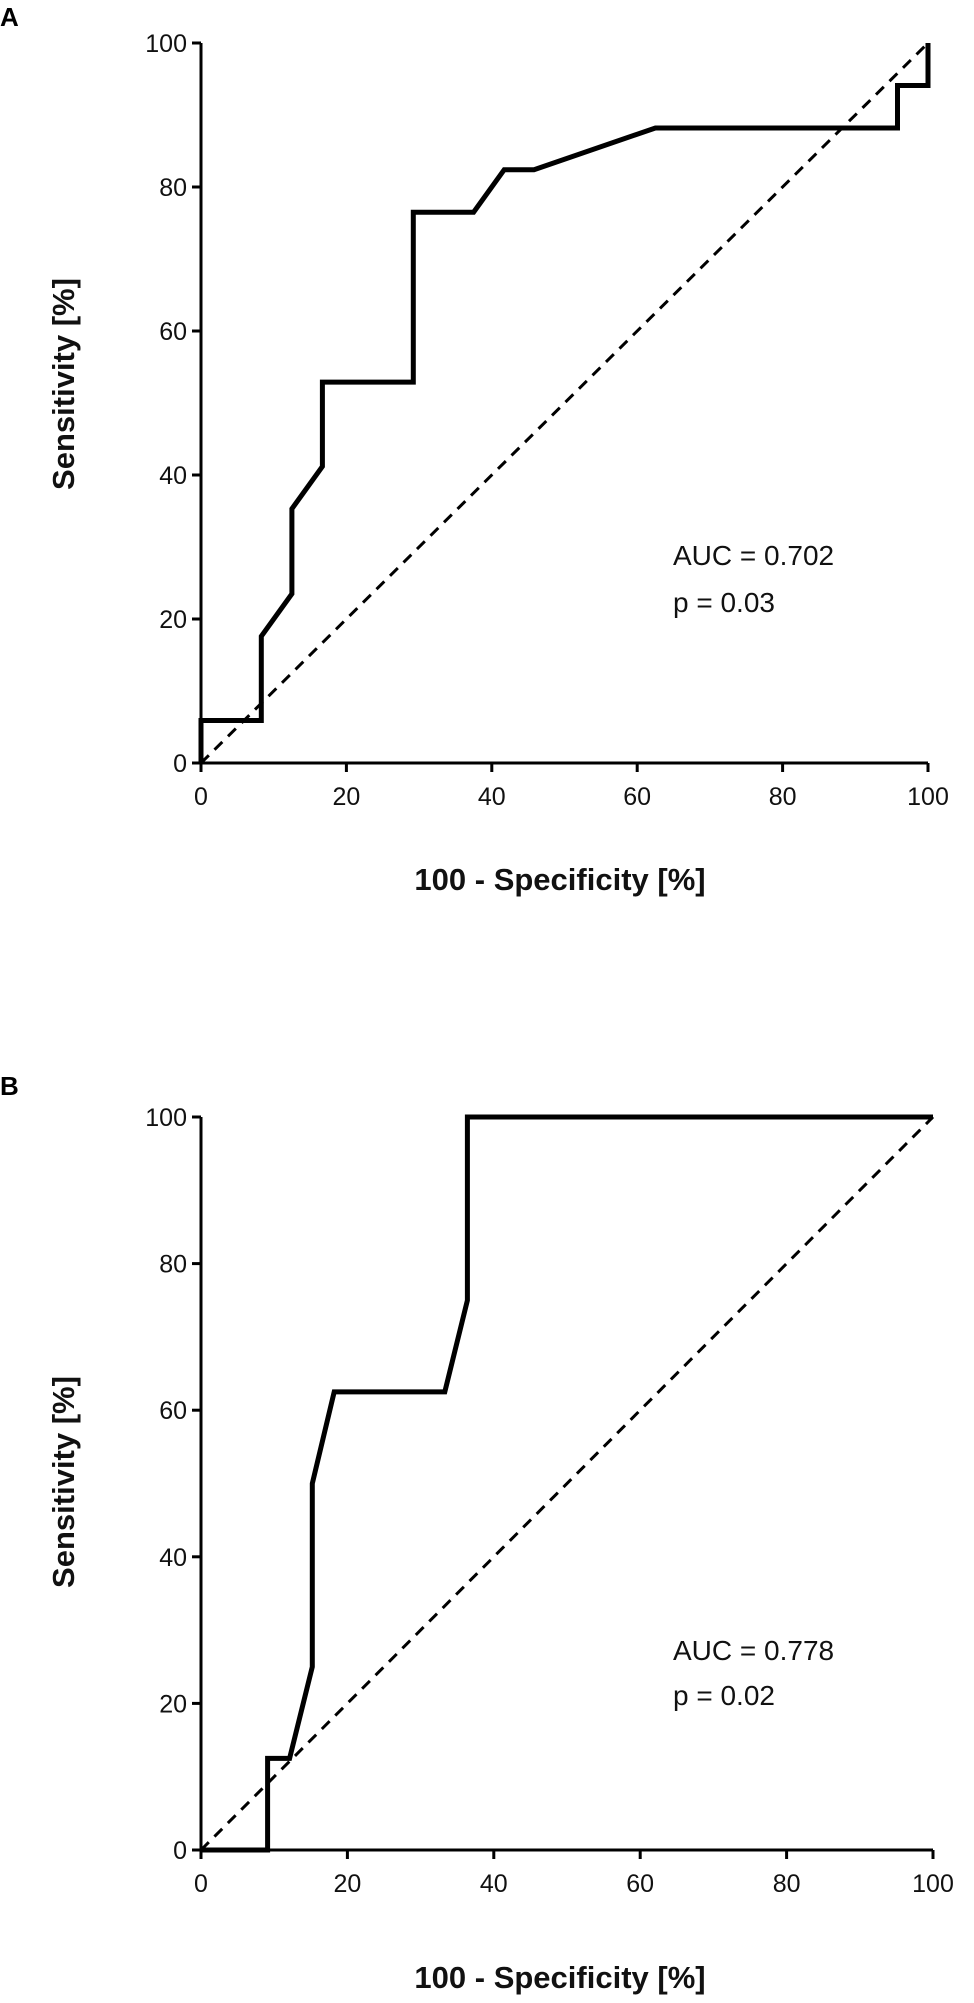 Image resolution: width=974 pixels, height=2003 pixels. I want to click on x-tick-label-b-3: 60, so click(640, 1884).